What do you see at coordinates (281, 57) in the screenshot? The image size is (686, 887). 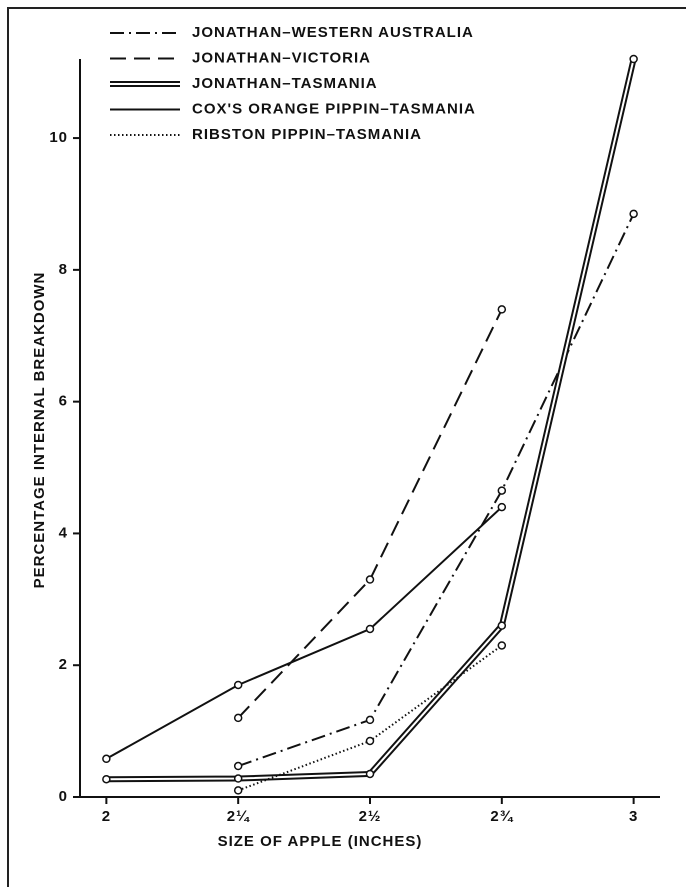 I see `legend-label: JONATHAN–VICTORIA` at bounding box center [281, 57].